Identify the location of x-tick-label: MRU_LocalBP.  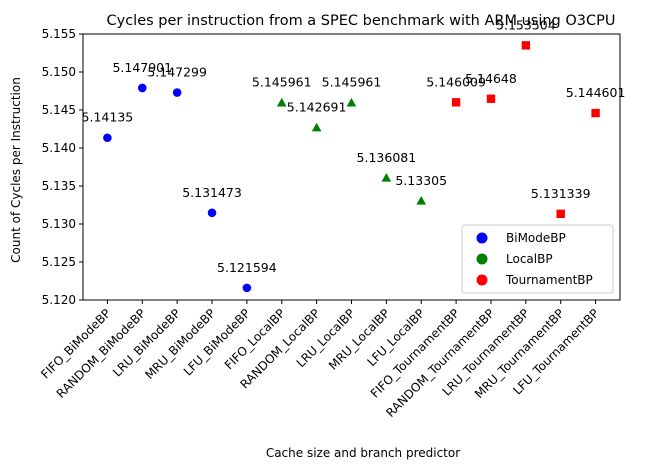
(359, 339).